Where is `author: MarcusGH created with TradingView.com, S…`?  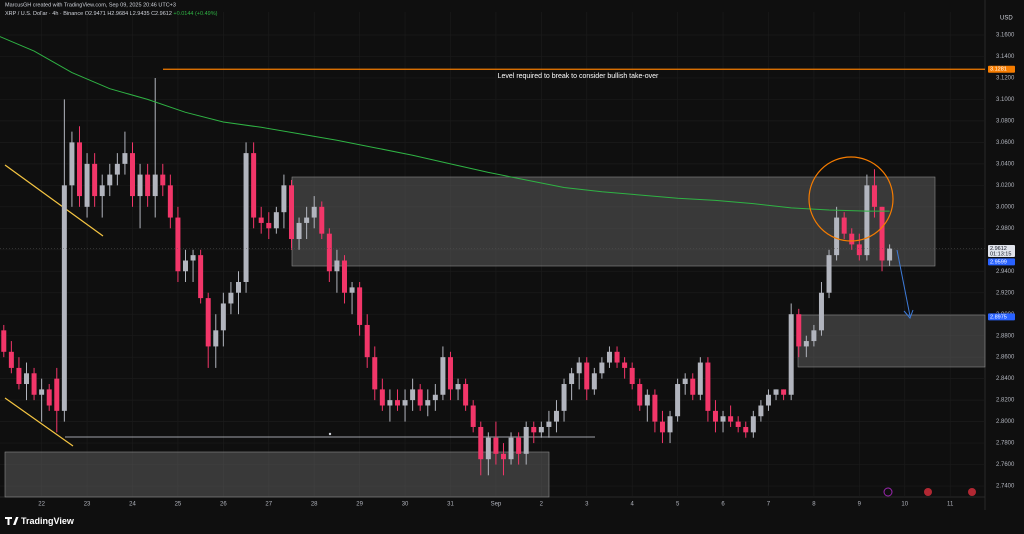
author: MarcusGH created with TradingView.com, S… is located at coordinates (90, 5).